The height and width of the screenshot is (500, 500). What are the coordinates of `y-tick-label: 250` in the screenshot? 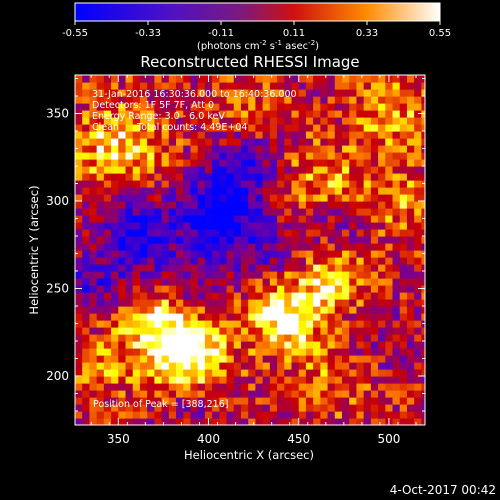 It's located at (57, 289).